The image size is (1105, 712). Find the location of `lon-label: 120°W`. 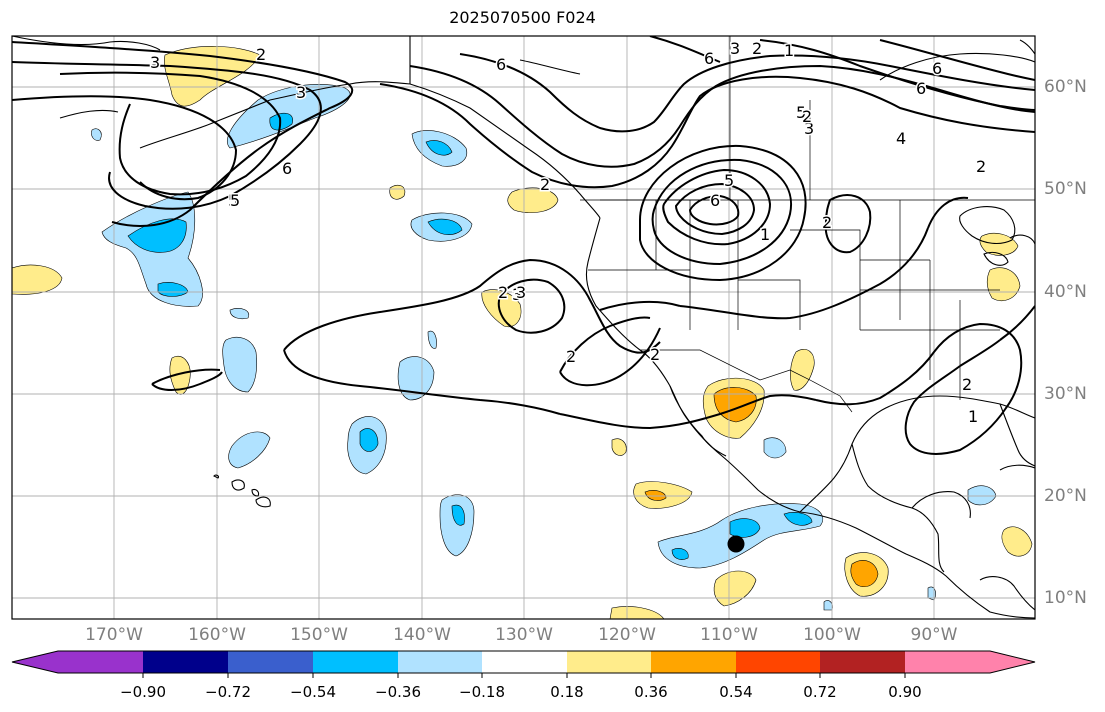

lon-label: 120°W is located at coordinates (627, 635).